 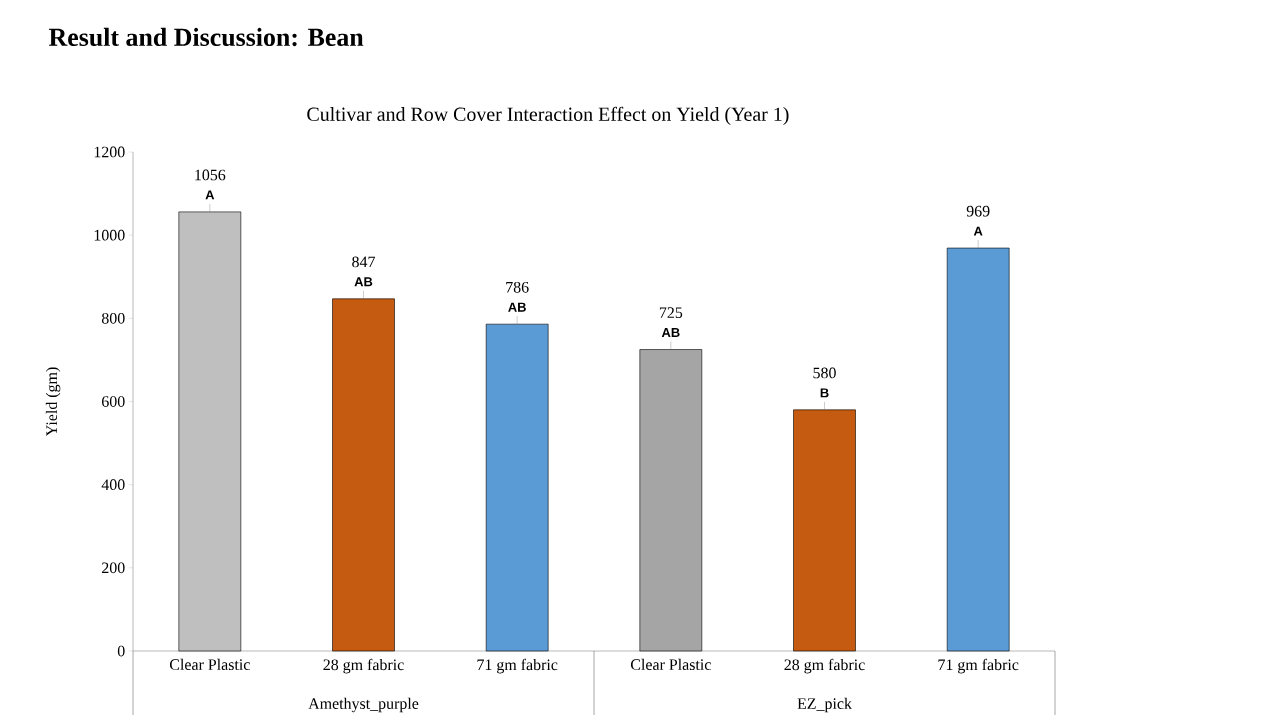 I want to click on data-label: 847, so click(x=363, y=262).